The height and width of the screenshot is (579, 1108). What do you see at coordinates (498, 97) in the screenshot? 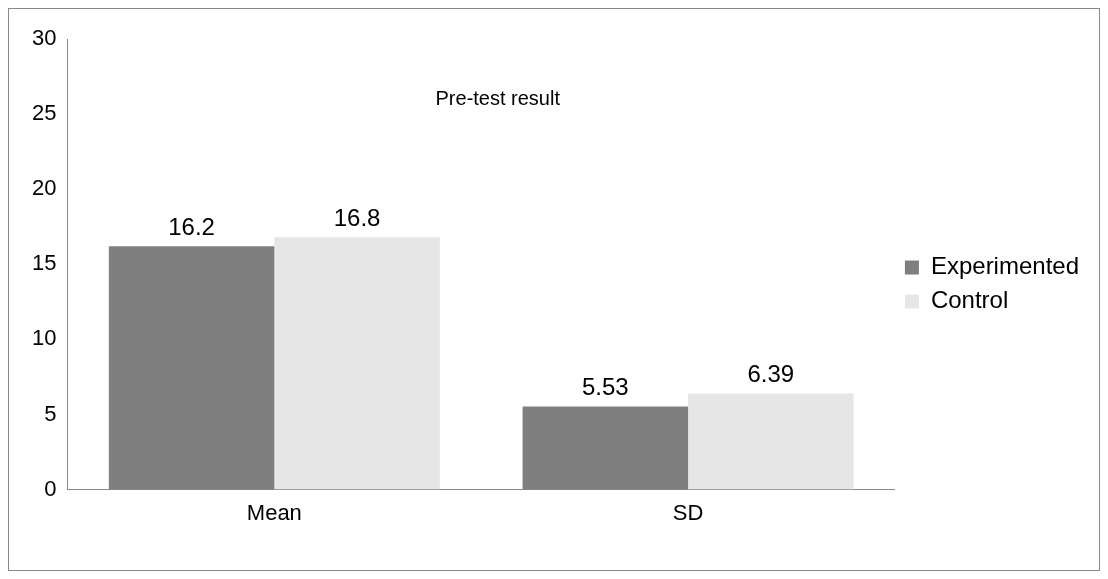
I see `text: Pre-test result` at bounding box center [498, 97].